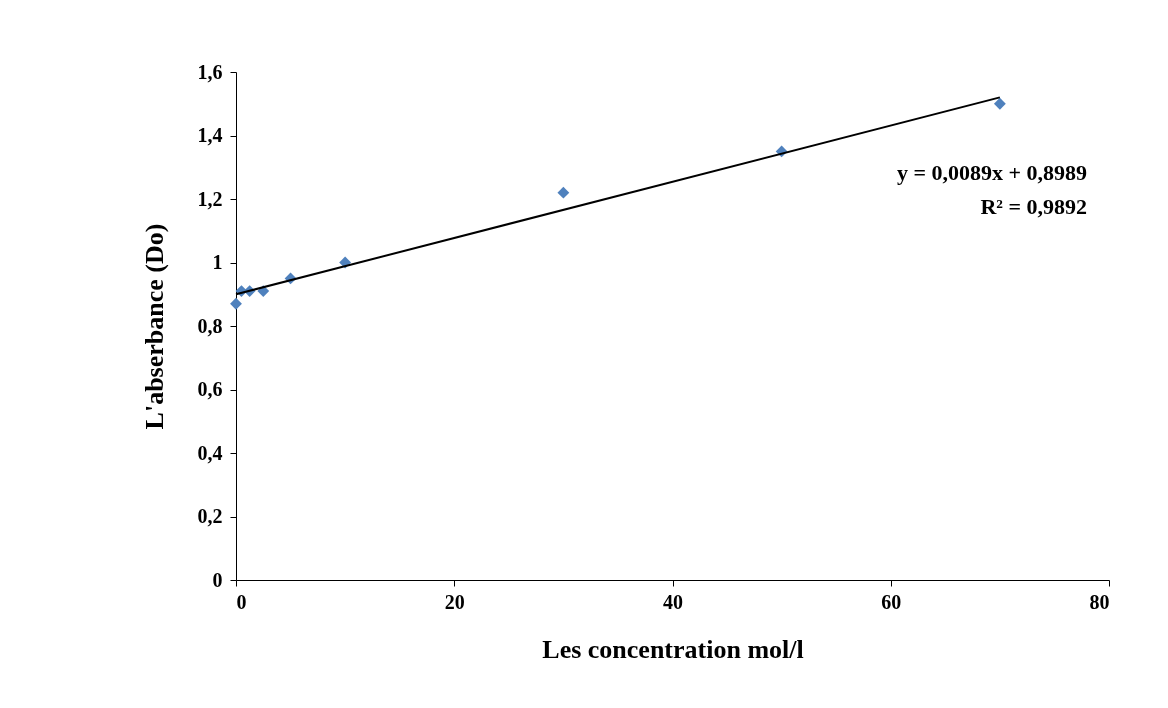  Describe the element at coordinates (673, 649) in the screenshot. I see `x-axis-title: Les concentration mol/l` at that location.